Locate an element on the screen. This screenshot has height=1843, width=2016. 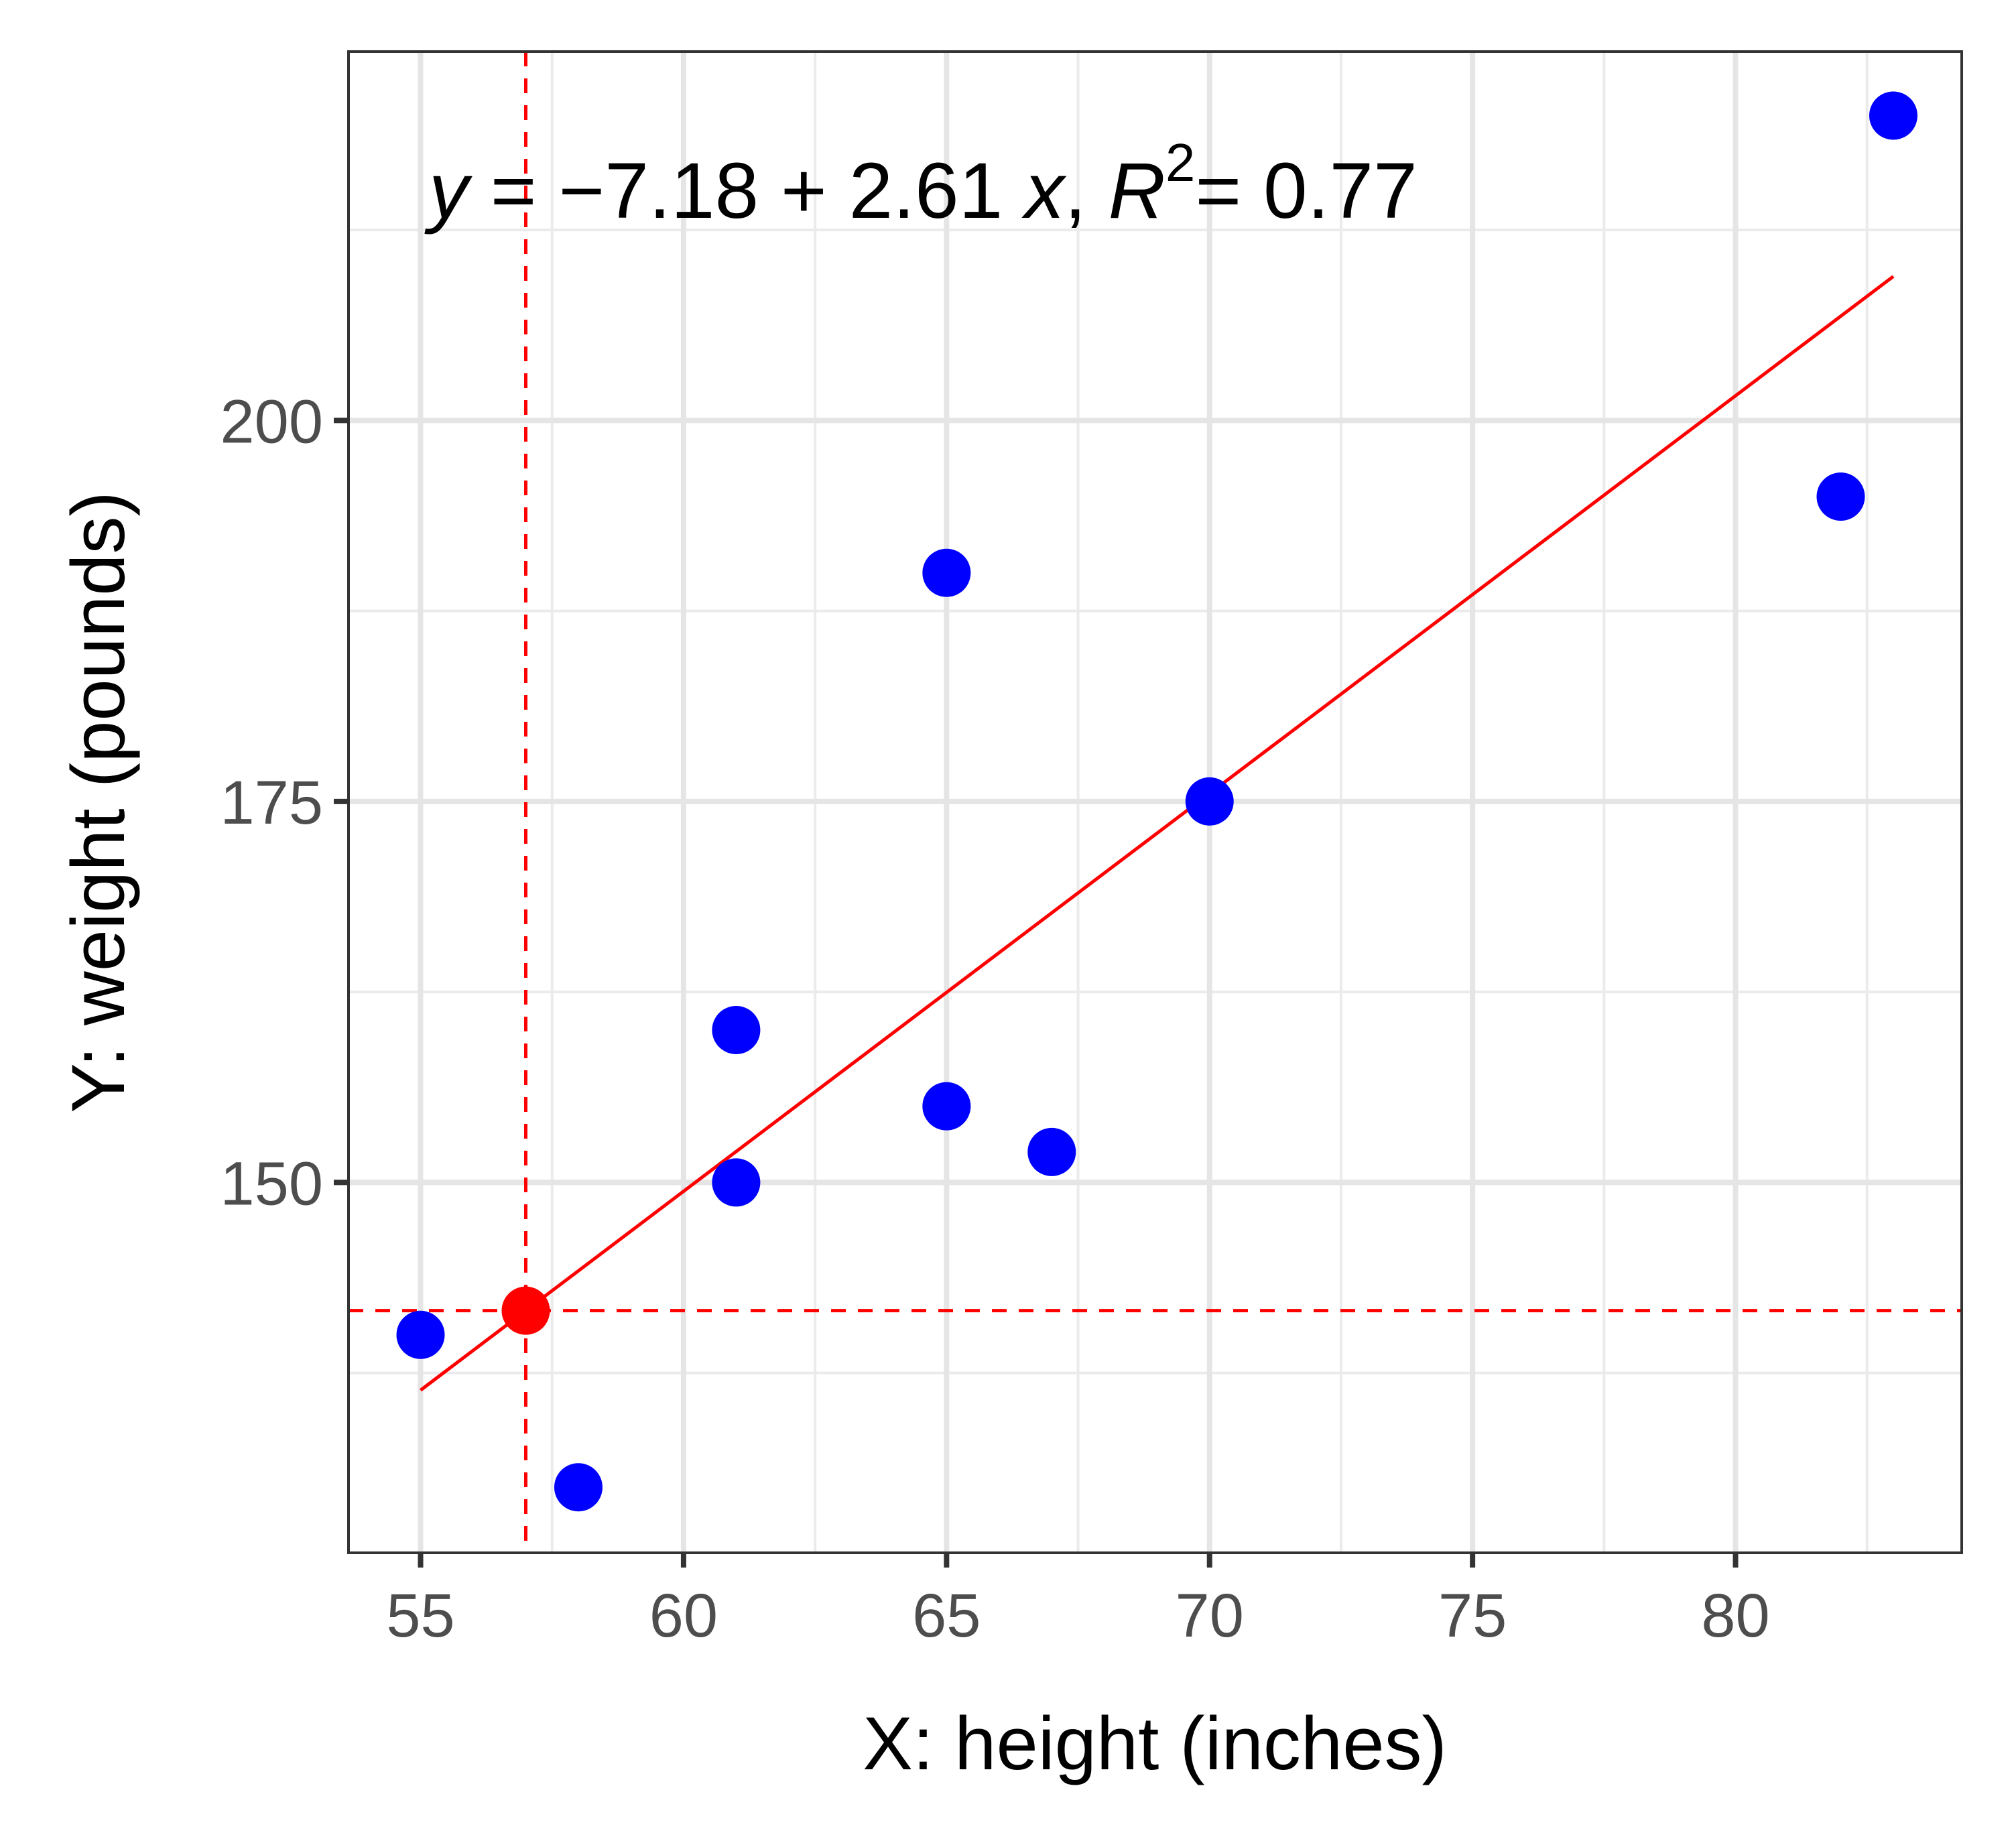
x-tick-label: 65 is located at coordinates (946, 1616).